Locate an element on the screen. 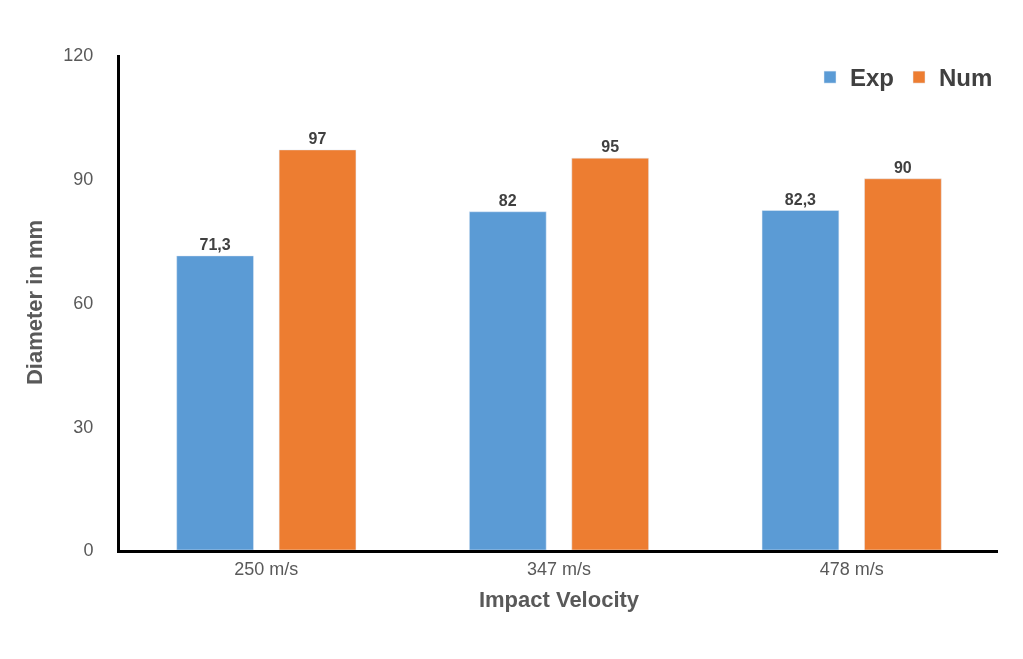 The image size is (1023, 659). legend-label: Num is located at coordinates (966, 78).